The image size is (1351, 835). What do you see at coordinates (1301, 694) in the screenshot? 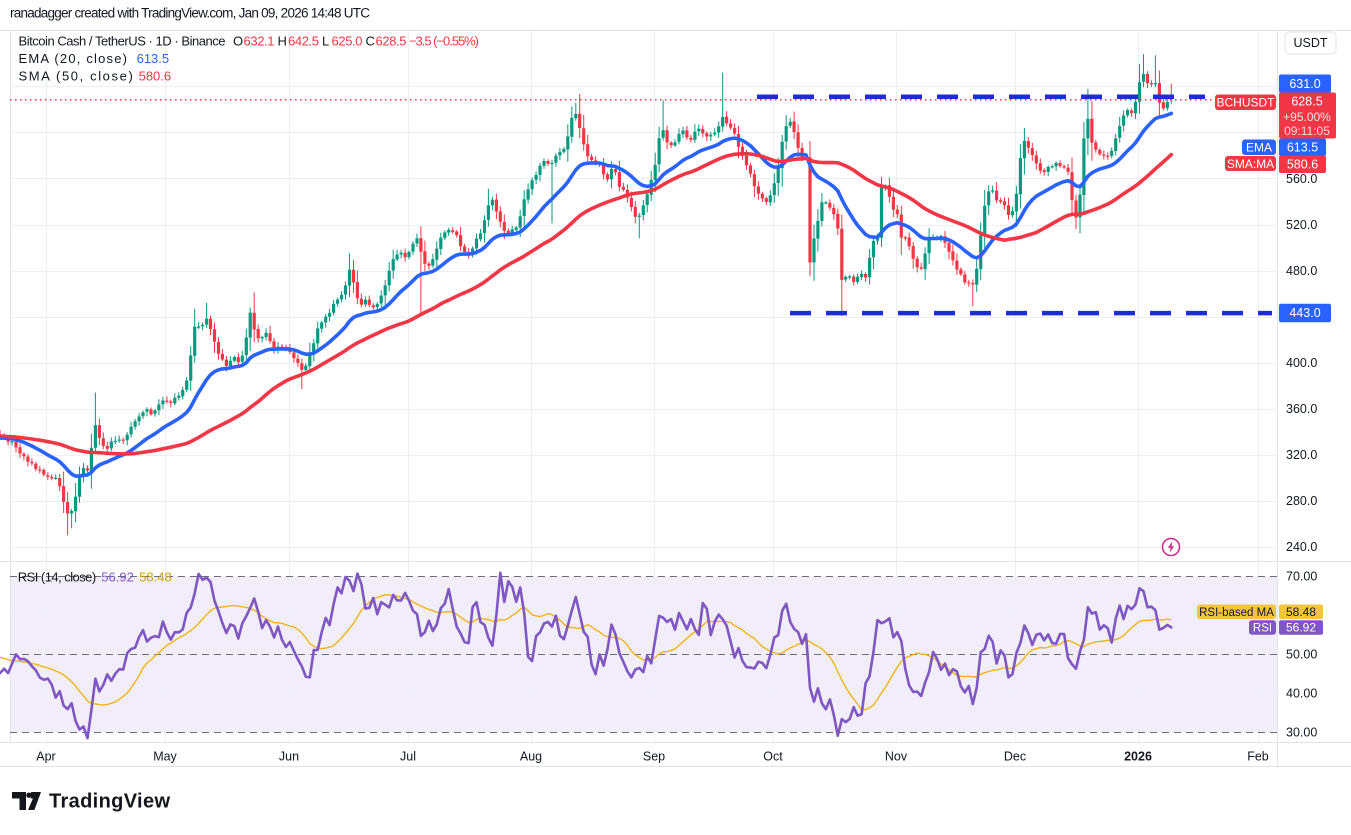
I see `svg-text: 40.00` at bounding box center [1301, 694].